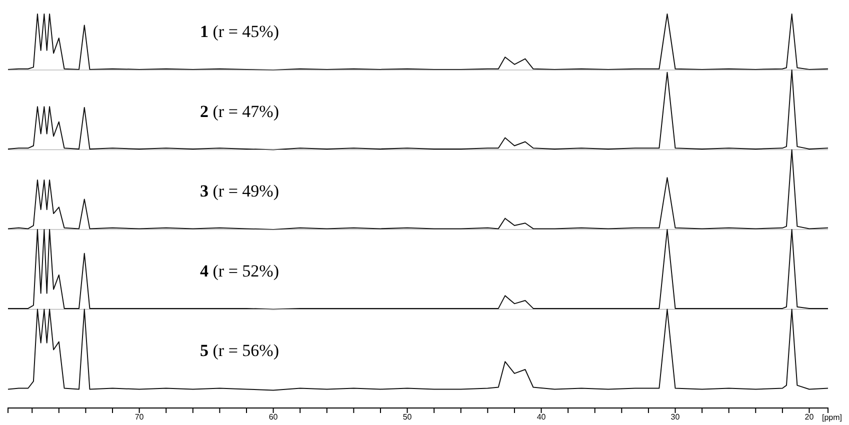 The width and height of the screenshot is (849, 425). What do you see at coordinates (541, 417) in the screenshot?
I see `x-tick-label: 40` at bounding box center [541, 417].